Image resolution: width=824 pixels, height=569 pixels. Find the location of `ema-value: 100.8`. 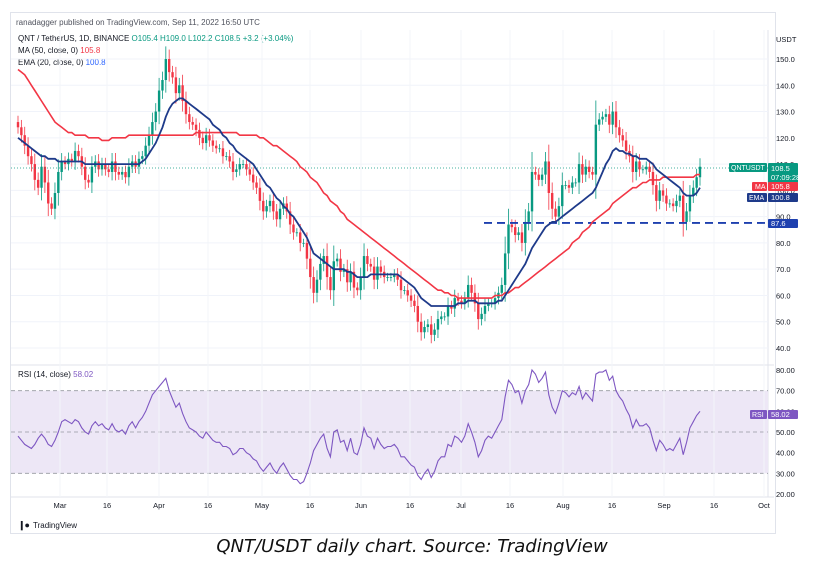

ema-value: 100.8 is located at coordinates (95, 62).